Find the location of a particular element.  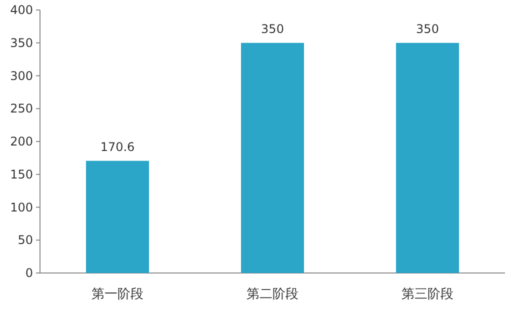

y-tick-label: 350 is located at coordinates (21, 43).